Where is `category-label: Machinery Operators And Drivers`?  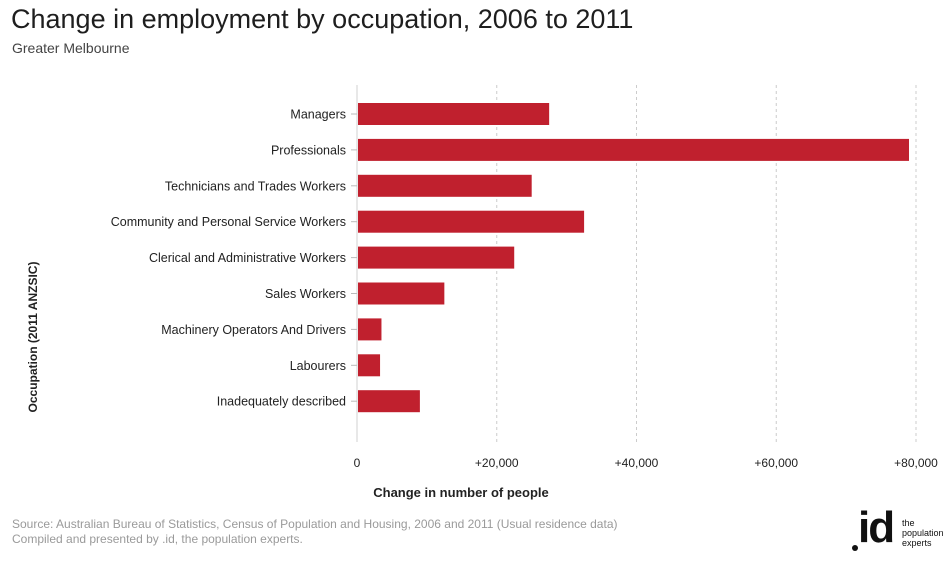
category-label: Machinery Operators And Drivers is located at coordinates (253, 330).